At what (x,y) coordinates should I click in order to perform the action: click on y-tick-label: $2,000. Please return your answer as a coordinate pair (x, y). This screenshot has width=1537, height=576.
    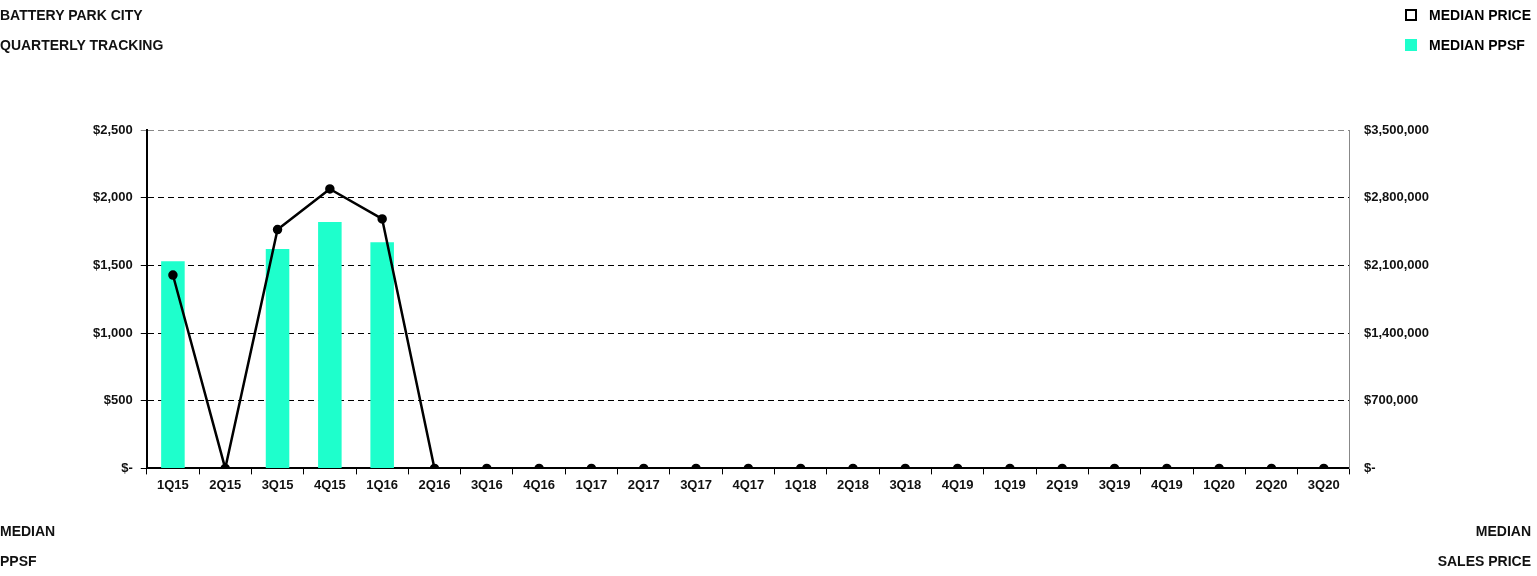
    Looking at the image, I should click on (113, 197).